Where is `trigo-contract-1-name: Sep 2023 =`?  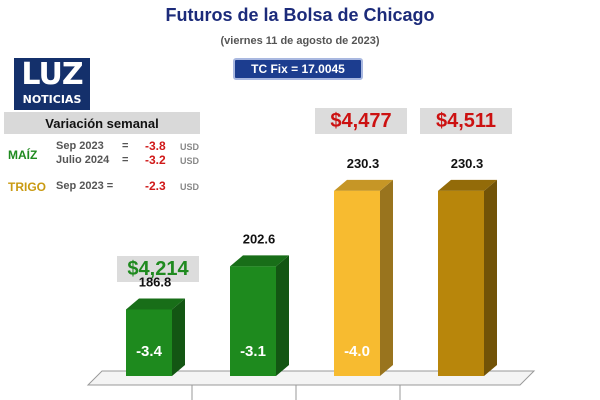
trigo-contract-1-name: Sep 2023 = is located at coordinates (85, 186).